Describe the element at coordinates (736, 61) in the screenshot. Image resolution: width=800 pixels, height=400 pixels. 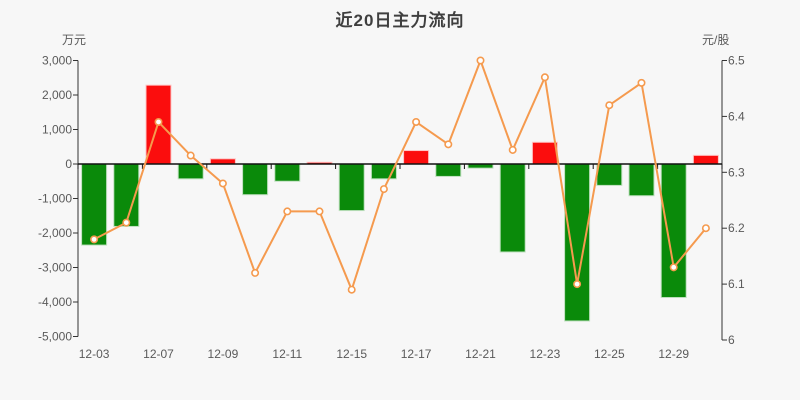
I see `right-axis-tick-label: 6.5` at that location.